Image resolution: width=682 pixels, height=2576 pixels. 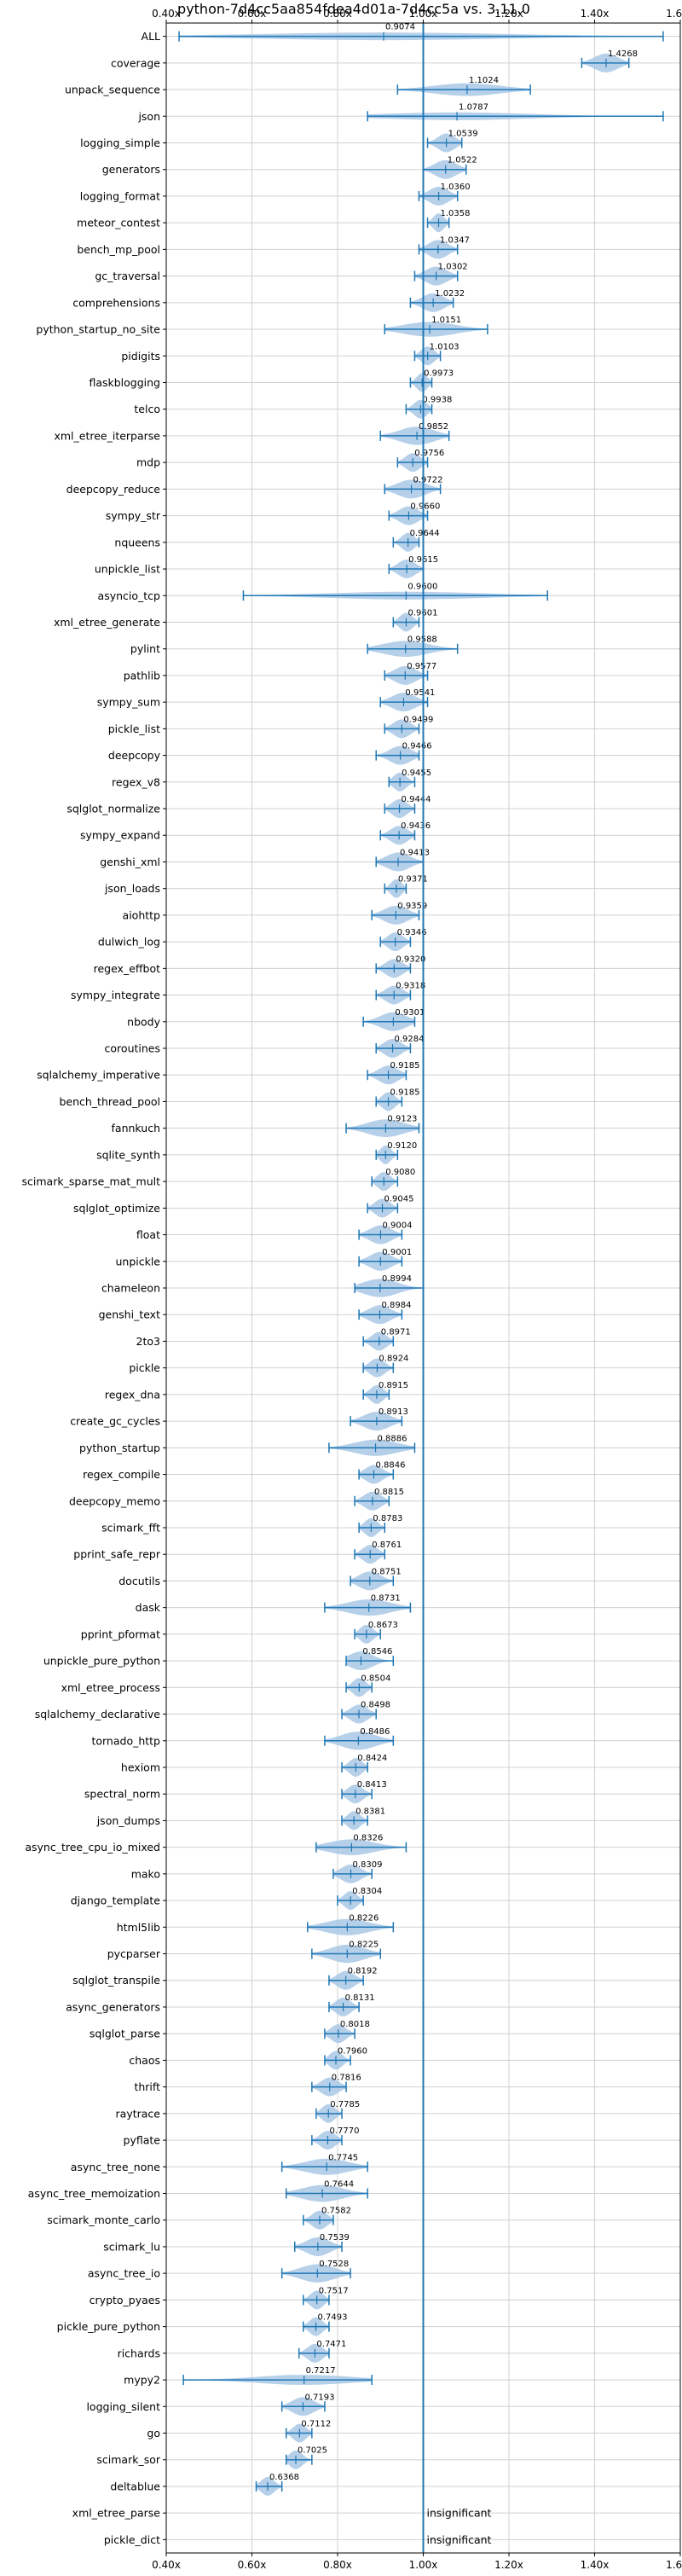 I want to click on value-label: 0.8424, so click(x=372, y=1758).